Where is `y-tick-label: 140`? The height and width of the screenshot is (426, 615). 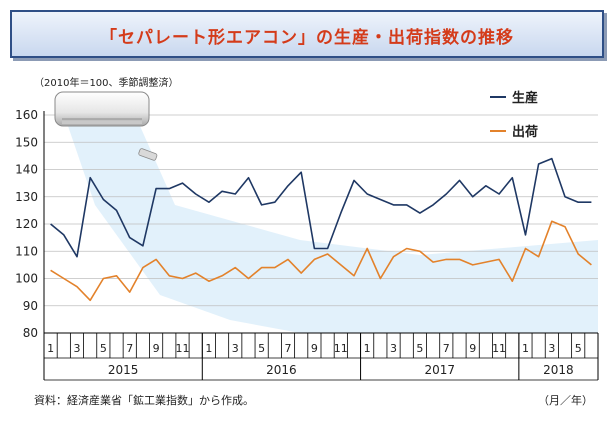
y-tick-label: 140 is located at coordinates (26, 170).